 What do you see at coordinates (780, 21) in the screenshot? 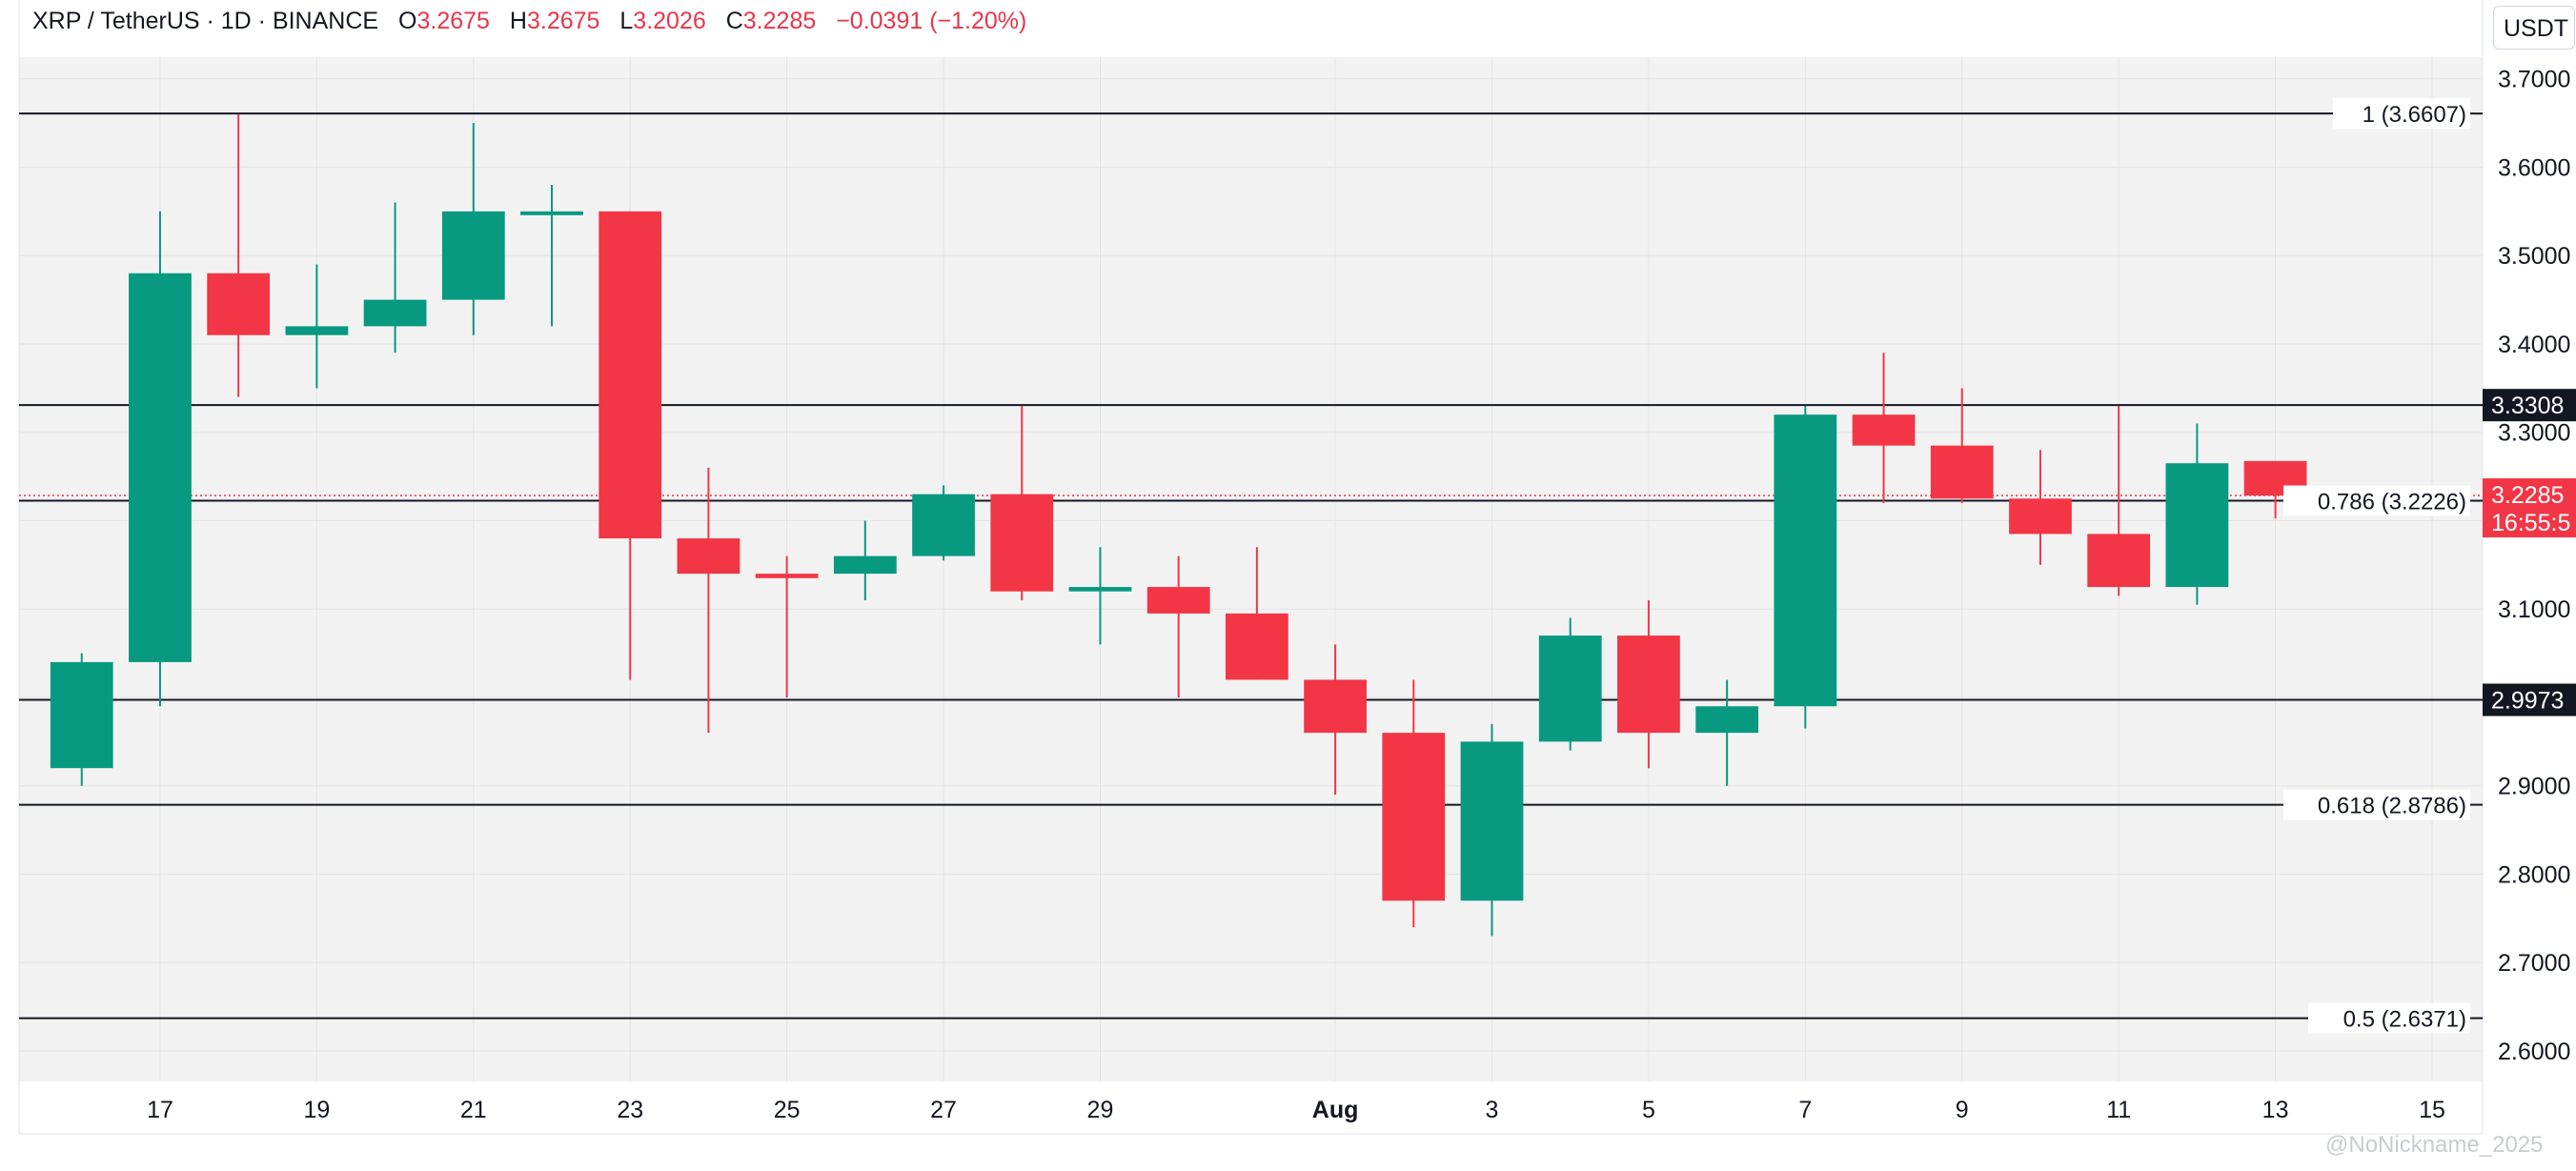
I see `close-value: 3.2285` at bounding box center [780, 21].